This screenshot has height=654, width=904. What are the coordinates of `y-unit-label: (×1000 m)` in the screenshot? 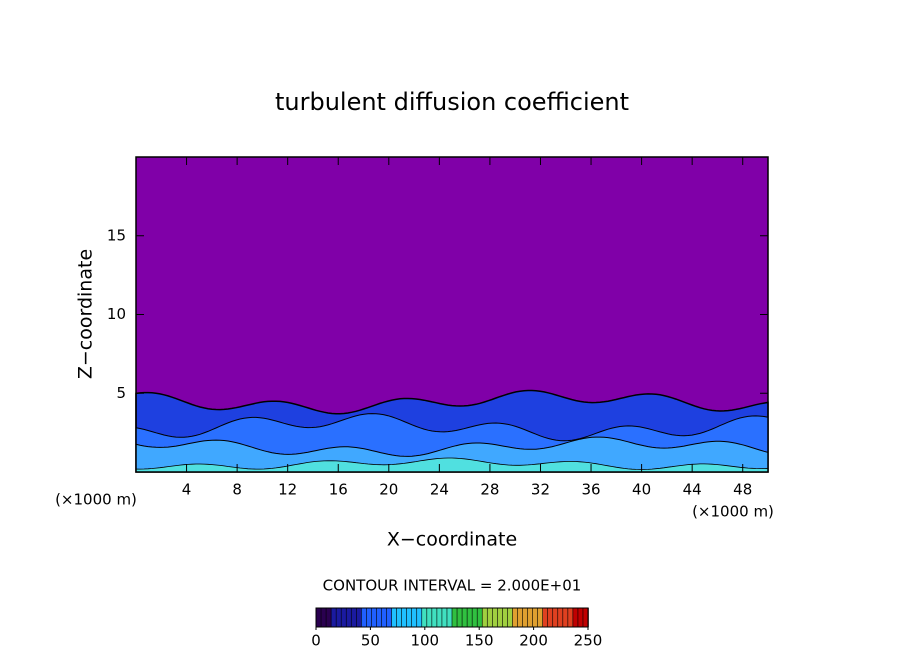 It's located at (96, 500).